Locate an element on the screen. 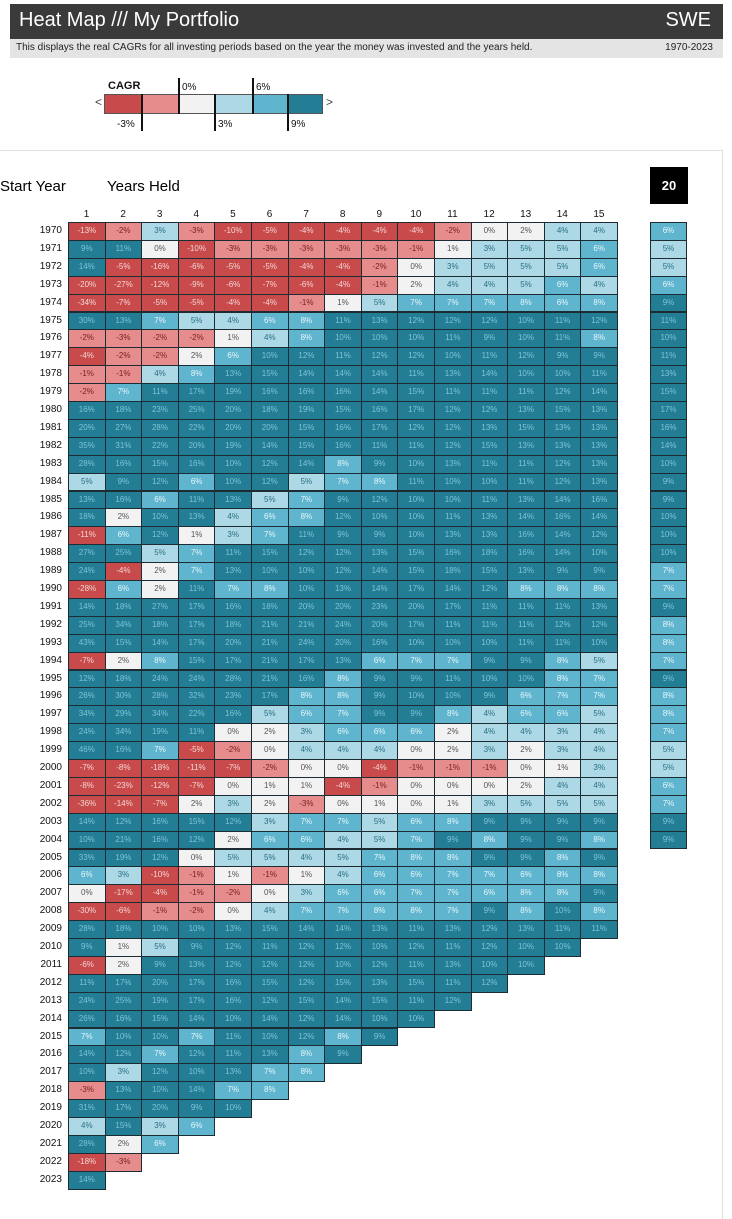 The width and height of the screenshot is (732, 1219). heatmap-cell: -2% is located at coordinates (160, 339).